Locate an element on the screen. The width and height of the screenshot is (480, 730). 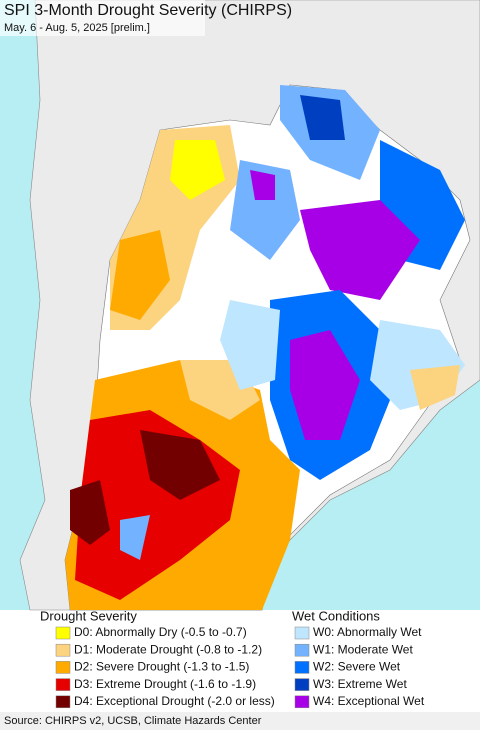
title: SPI 3-Month Drought Severity (CHIRPS) is located at coordinates (148, 10).